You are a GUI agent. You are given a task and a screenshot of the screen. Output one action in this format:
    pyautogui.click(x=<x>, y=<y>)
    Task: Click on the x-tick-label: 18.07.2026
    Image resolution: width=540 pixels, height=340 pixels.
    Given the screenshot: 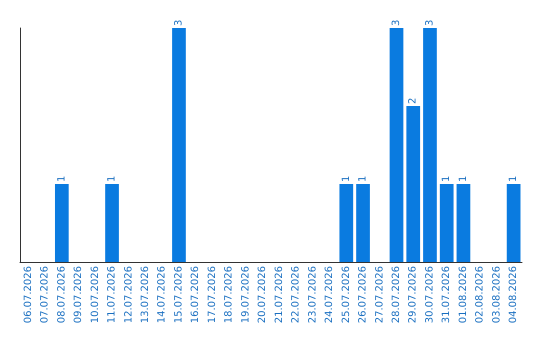 What is the action you would take?
    pyautogui.click(x=229, y=295)
    